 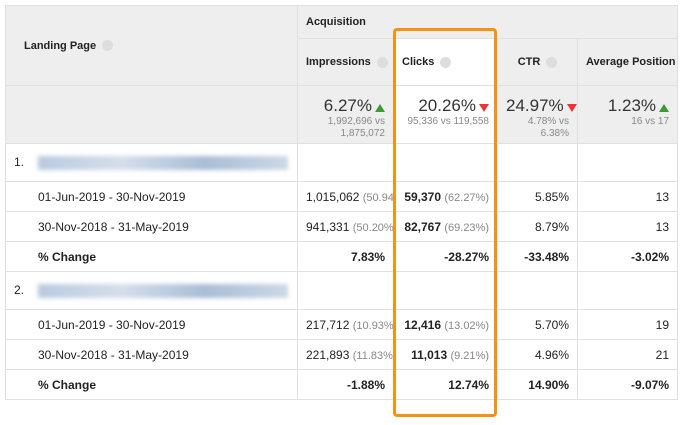 I want to click on data-cell: 21, so click(x=627, y=354).